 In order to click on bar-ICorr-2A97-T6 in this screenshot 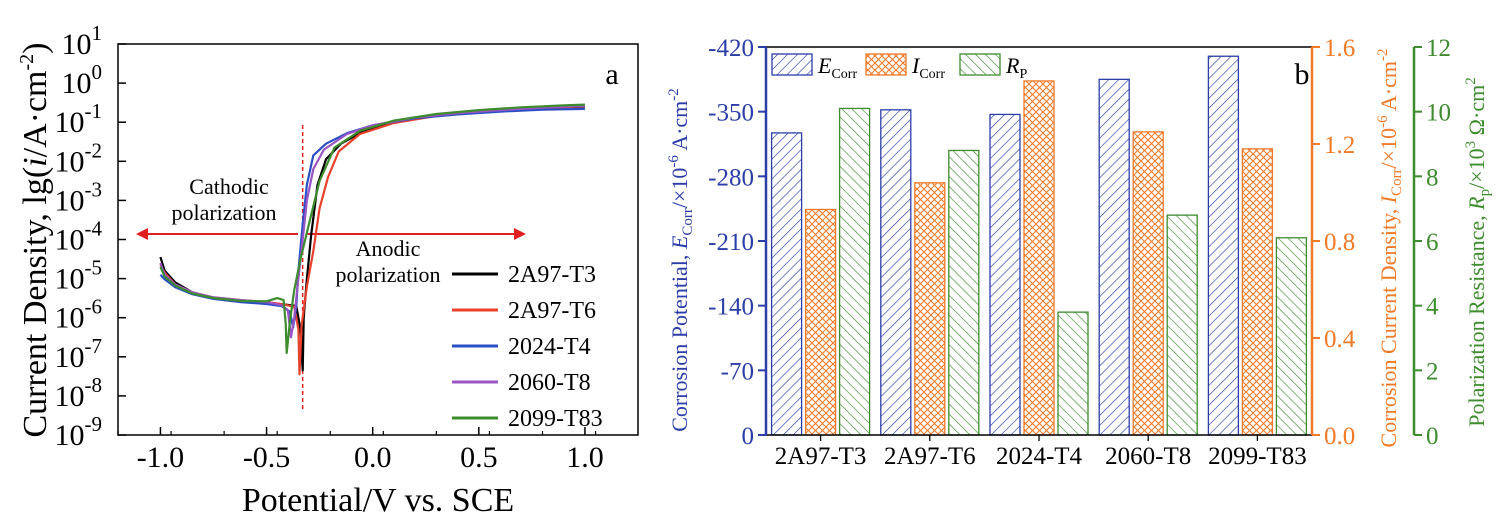, I will do `click(930, 309)`.